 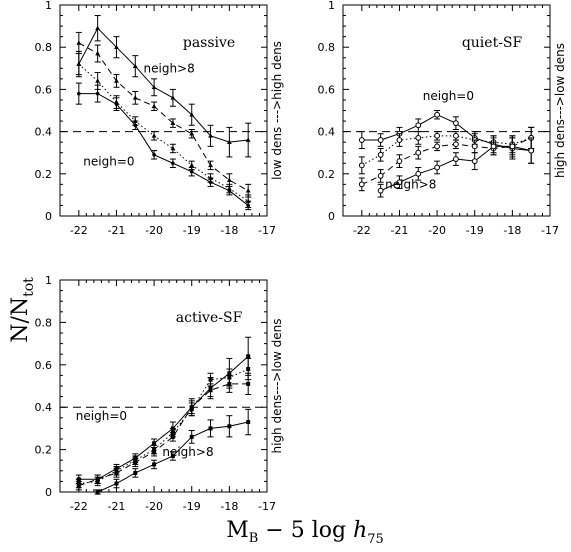 What do you see at coordinates (48, 6) in the screenshot?
I see `y-tick-label: 1` at bounding box center [48, 6].